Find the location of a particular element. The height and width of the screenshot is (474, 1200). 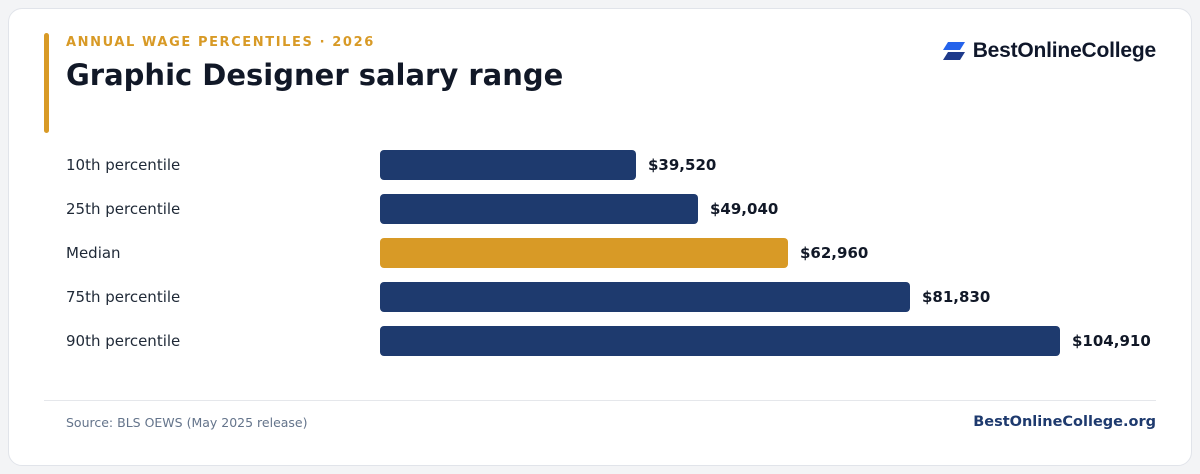

category-label: 90th percentile is located at coordinates (123, 341).